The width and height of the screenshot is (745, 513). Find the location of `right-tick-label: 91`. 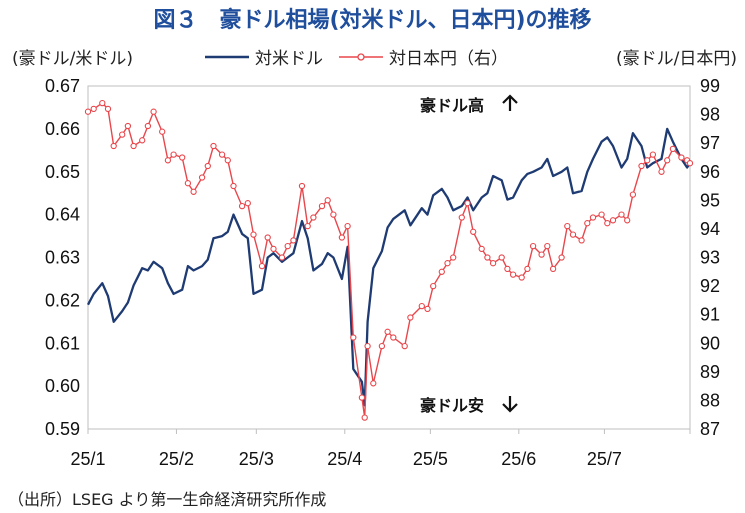

right-tick-label: 91 is located at coordinates (710, 315).